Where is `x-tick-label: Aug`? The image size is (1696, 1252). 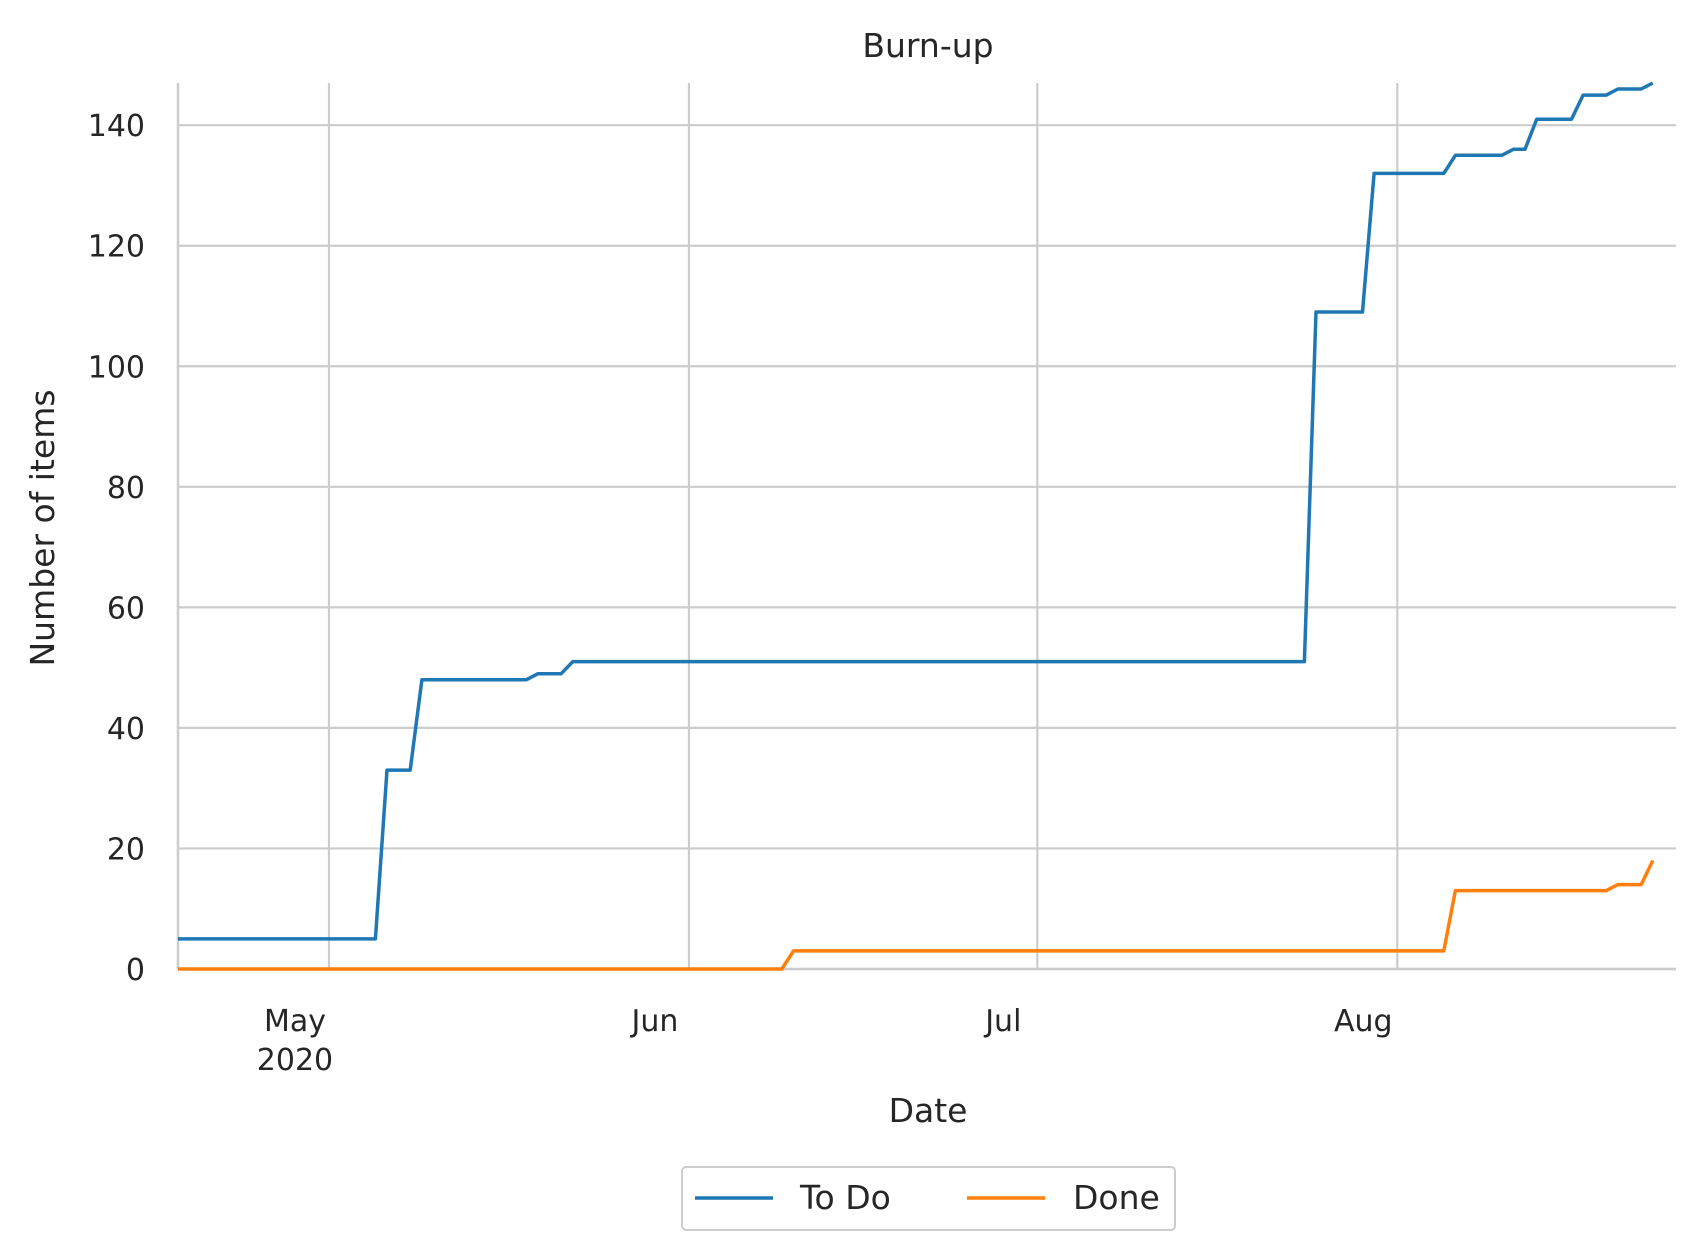 x-tick-label: Aug is located at coordinates (1363, 1021).